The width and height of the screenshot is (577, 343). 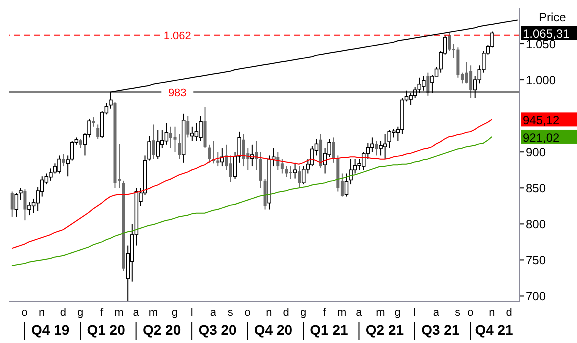 I want to click on y-tick-label: 800, so click(x=536, y=224).